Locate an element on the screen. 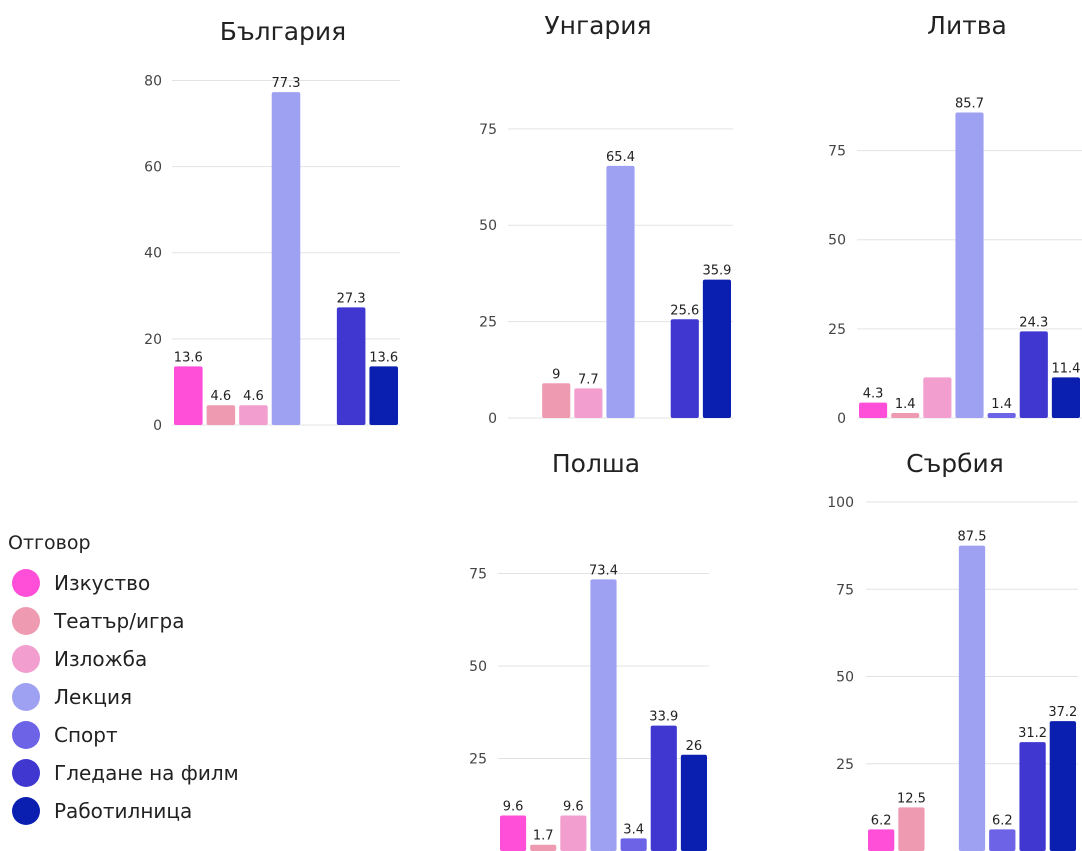  legend-item: Изкуство is located at coordinates (123, 583).